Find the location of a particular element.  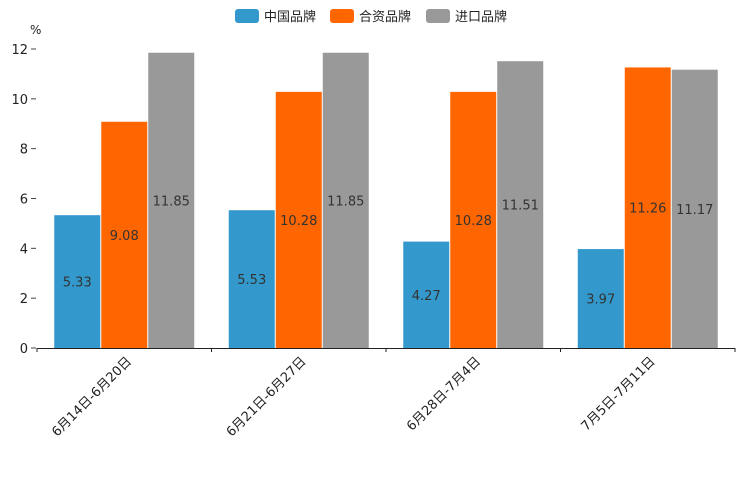

x-category-label: 7月5日-7月11日 is located at coordinates (619, 394).